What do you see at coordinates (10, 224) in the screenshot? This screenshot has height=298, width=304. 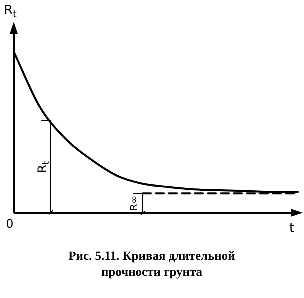 I see `text: 0` at bounding box center [10, 224].